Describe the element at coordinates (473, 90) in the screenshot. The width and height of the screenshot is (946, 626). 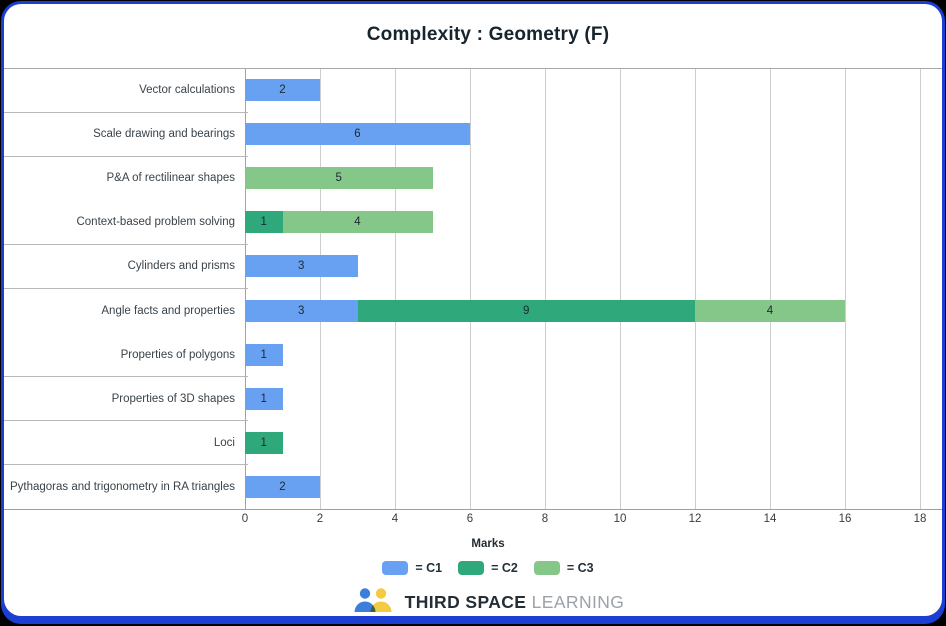
I see `chart-row: Vector calculations 2` at that location.